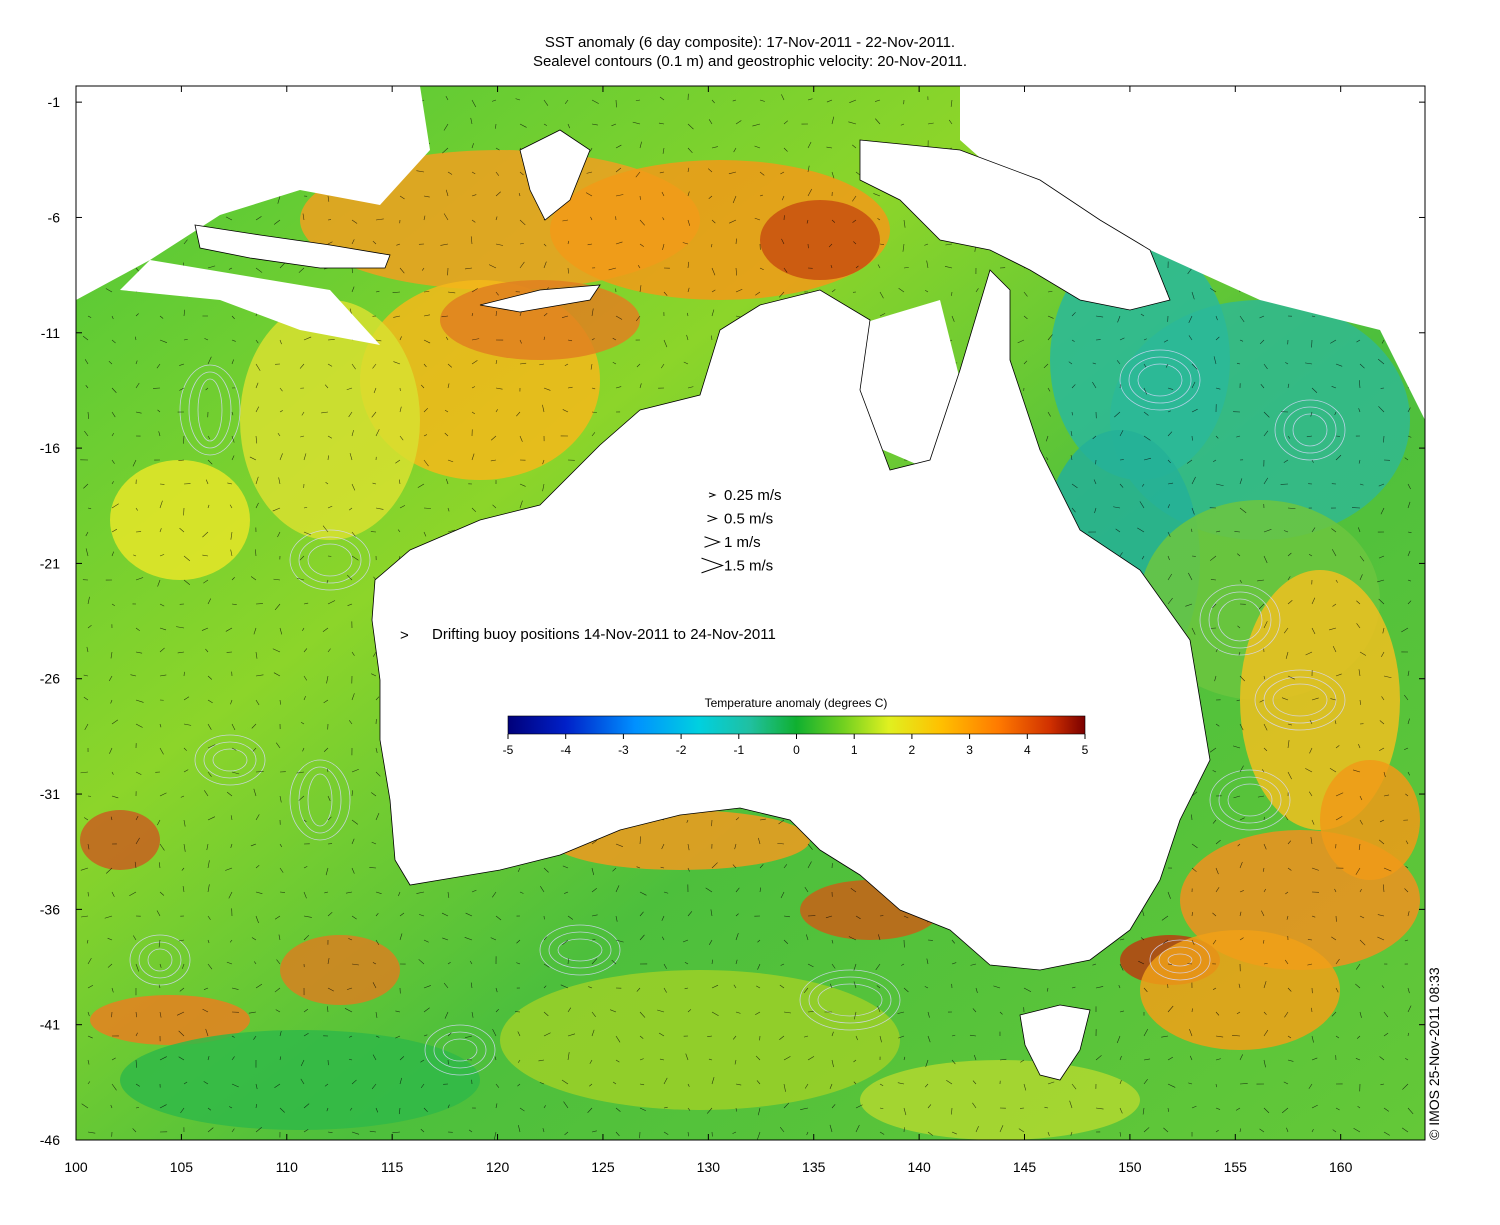  What do you see at coordinates (300, 1080) in the screenshot?
I see `anomaly-patch` at bounding box center [300, 1080].